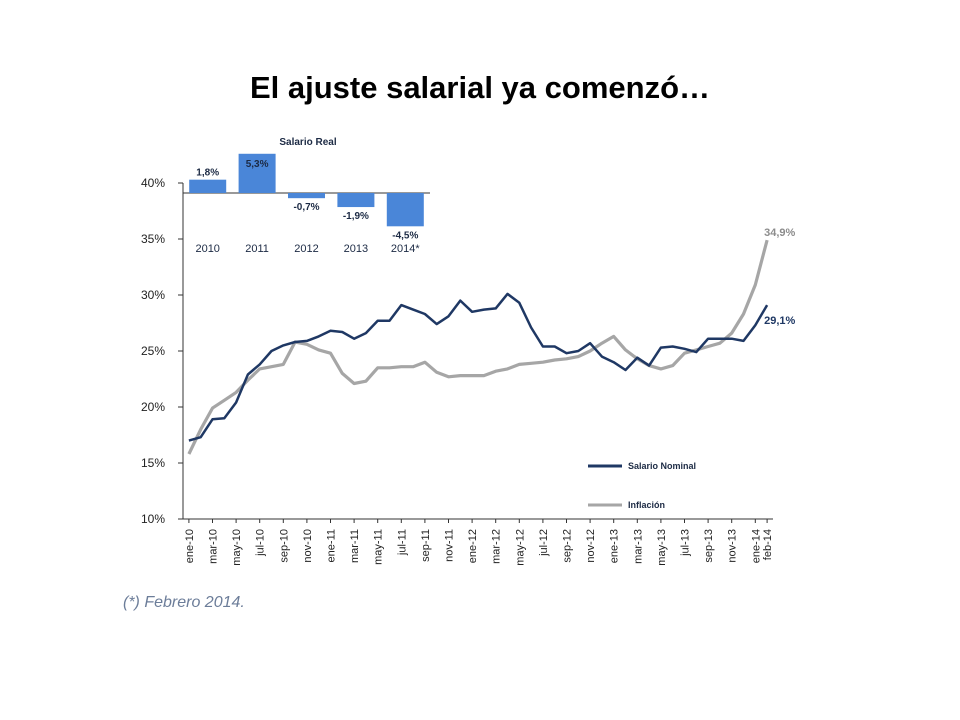  Describe the element at coordinates (356, 249) in the screenshot. I see `inset-category-label: 2013` at that location.